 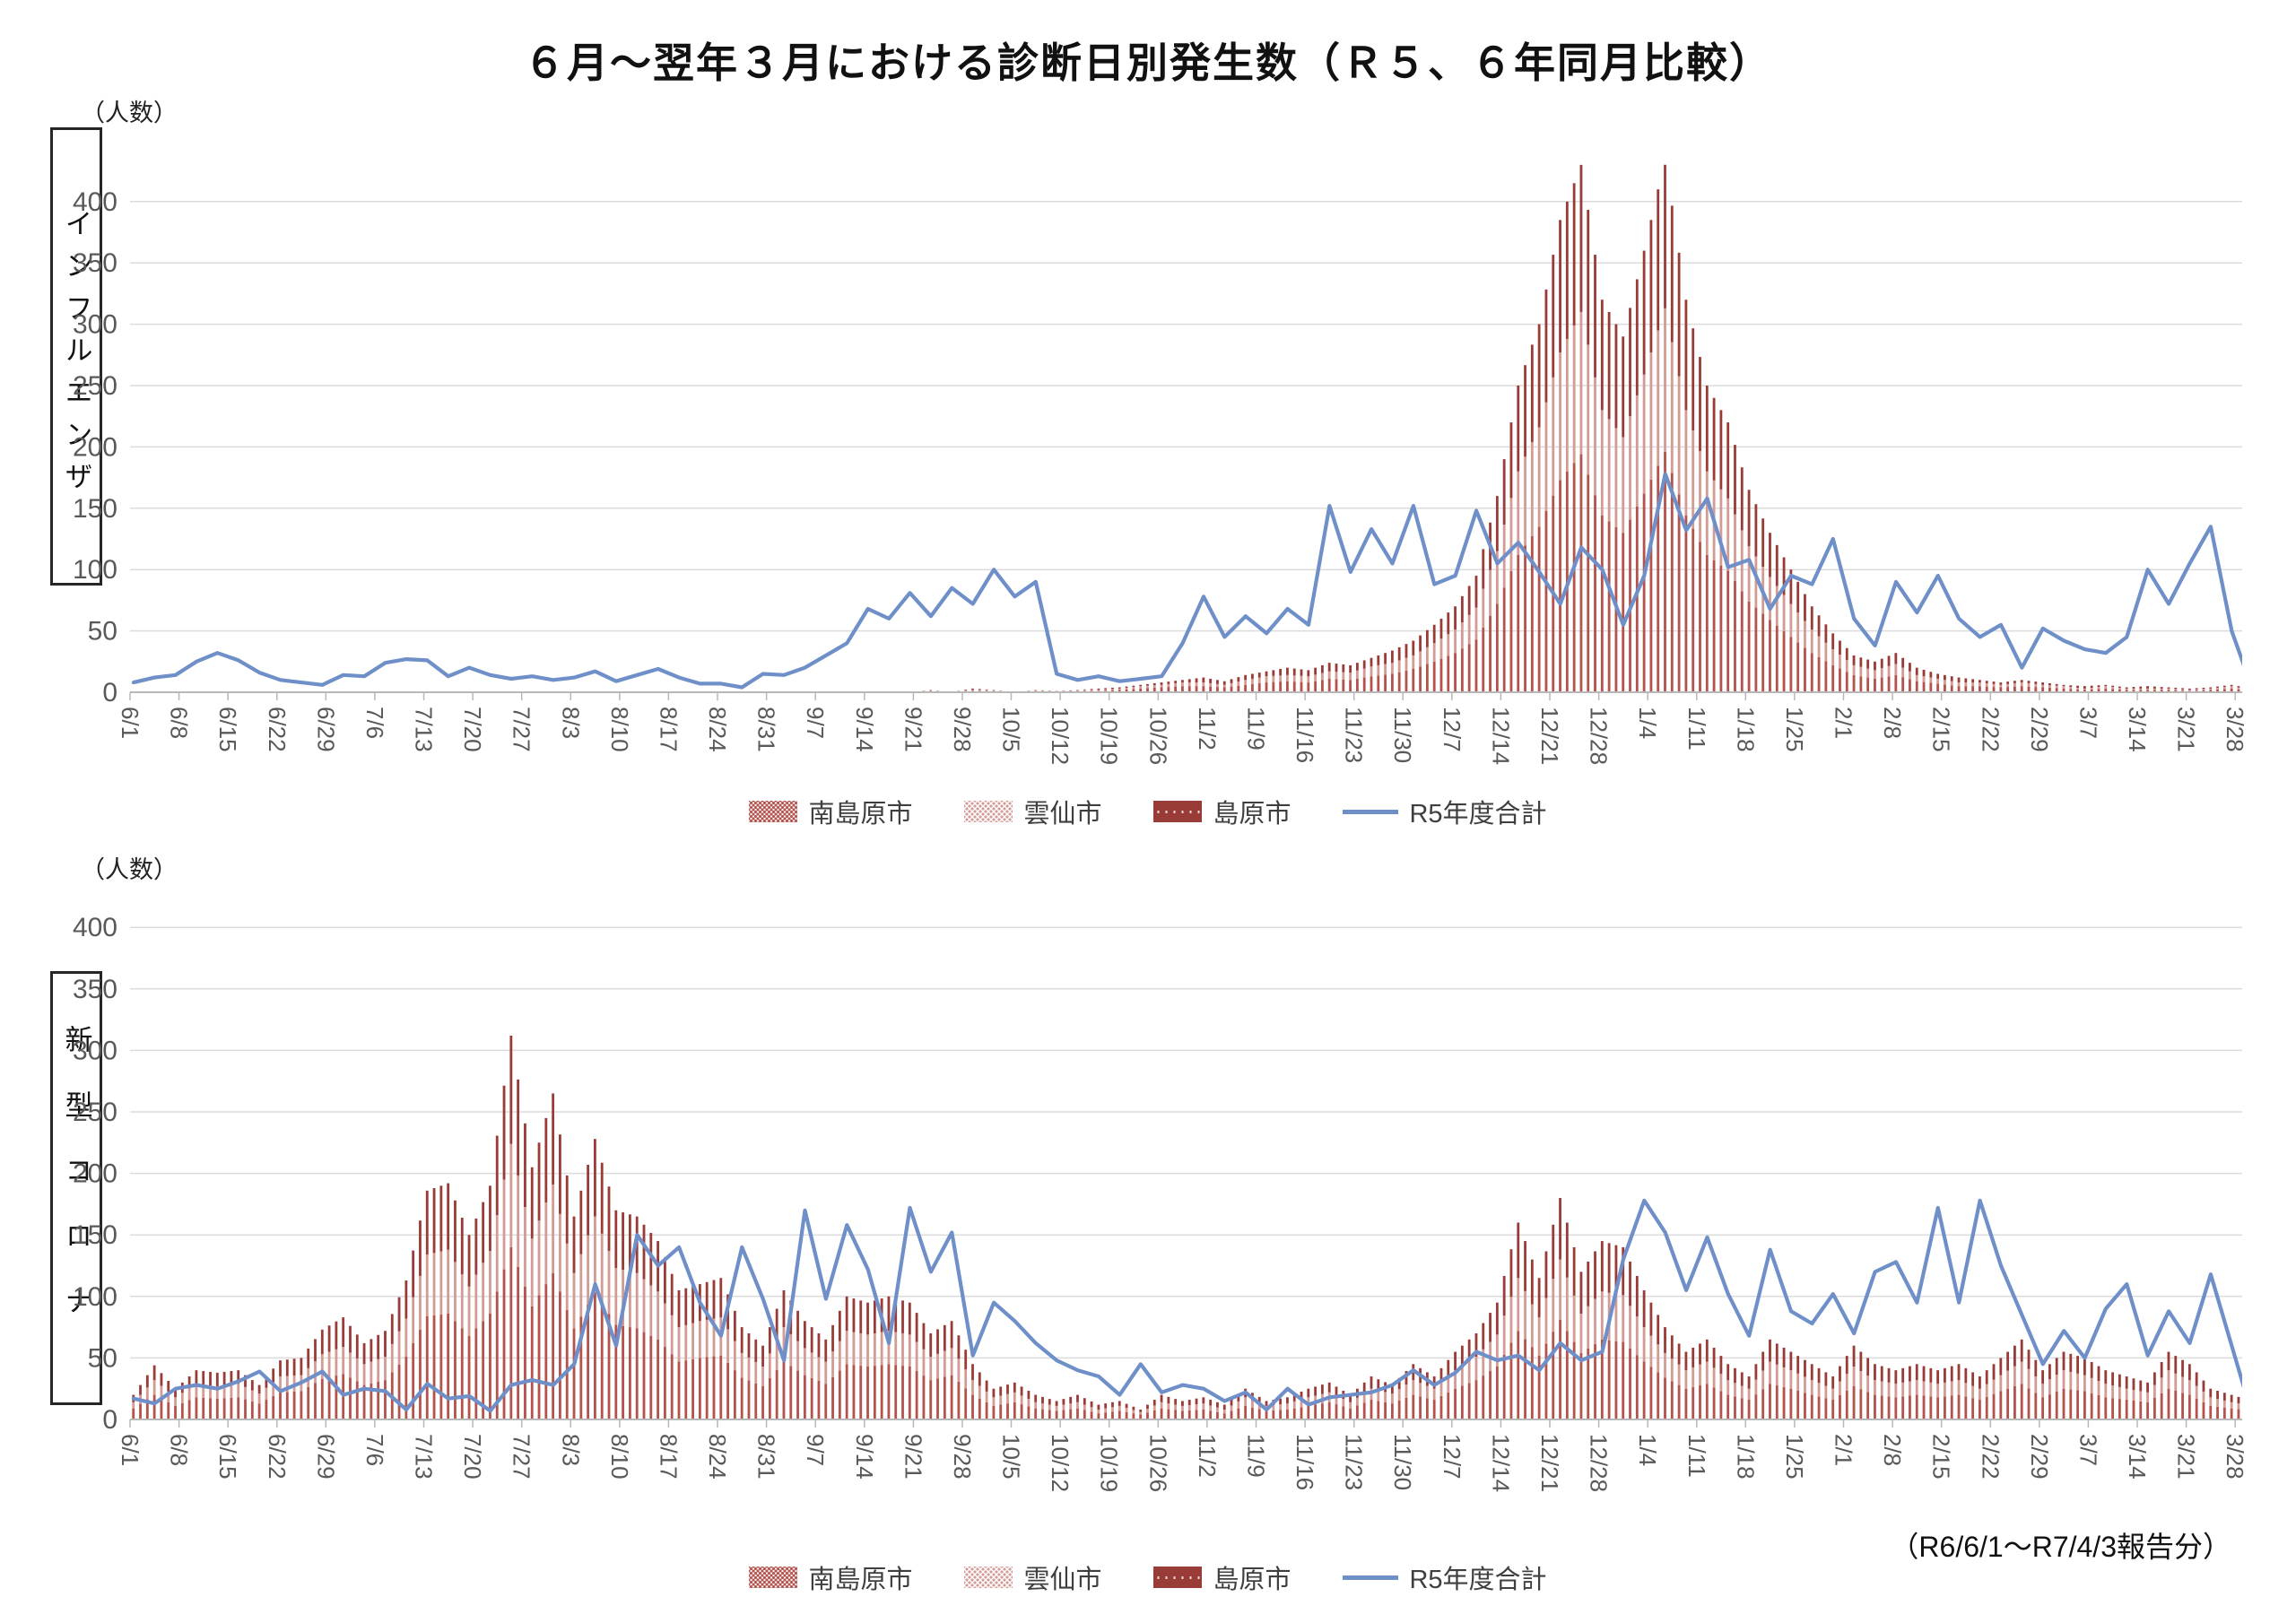 I want to click on row-label-covid: 新型コロナ, so click(x=76, y=1188).